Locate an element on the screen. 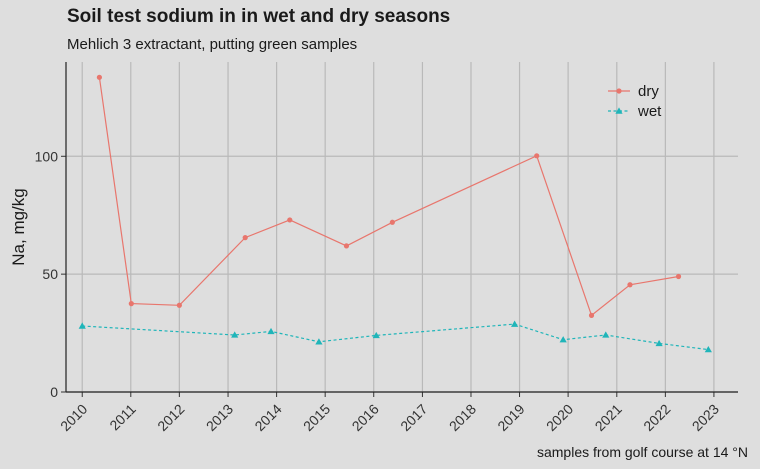 This screenshot has height=469, width=760. x-tick-label: 2011 is located at coordinates (122, 417).